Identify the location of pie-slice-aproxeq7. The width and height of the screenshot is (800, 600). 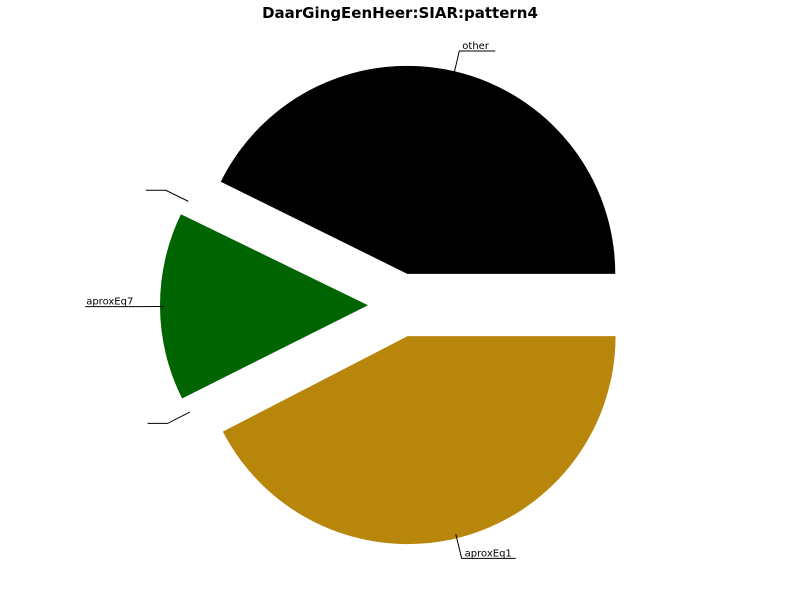
(264, 306).